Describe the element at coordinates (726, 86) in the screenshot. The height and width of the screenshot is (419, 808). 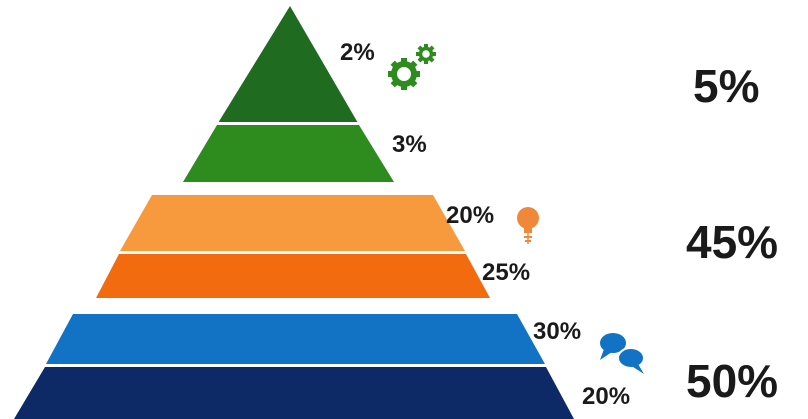
I see `tier-top-total: 5%` at that location.